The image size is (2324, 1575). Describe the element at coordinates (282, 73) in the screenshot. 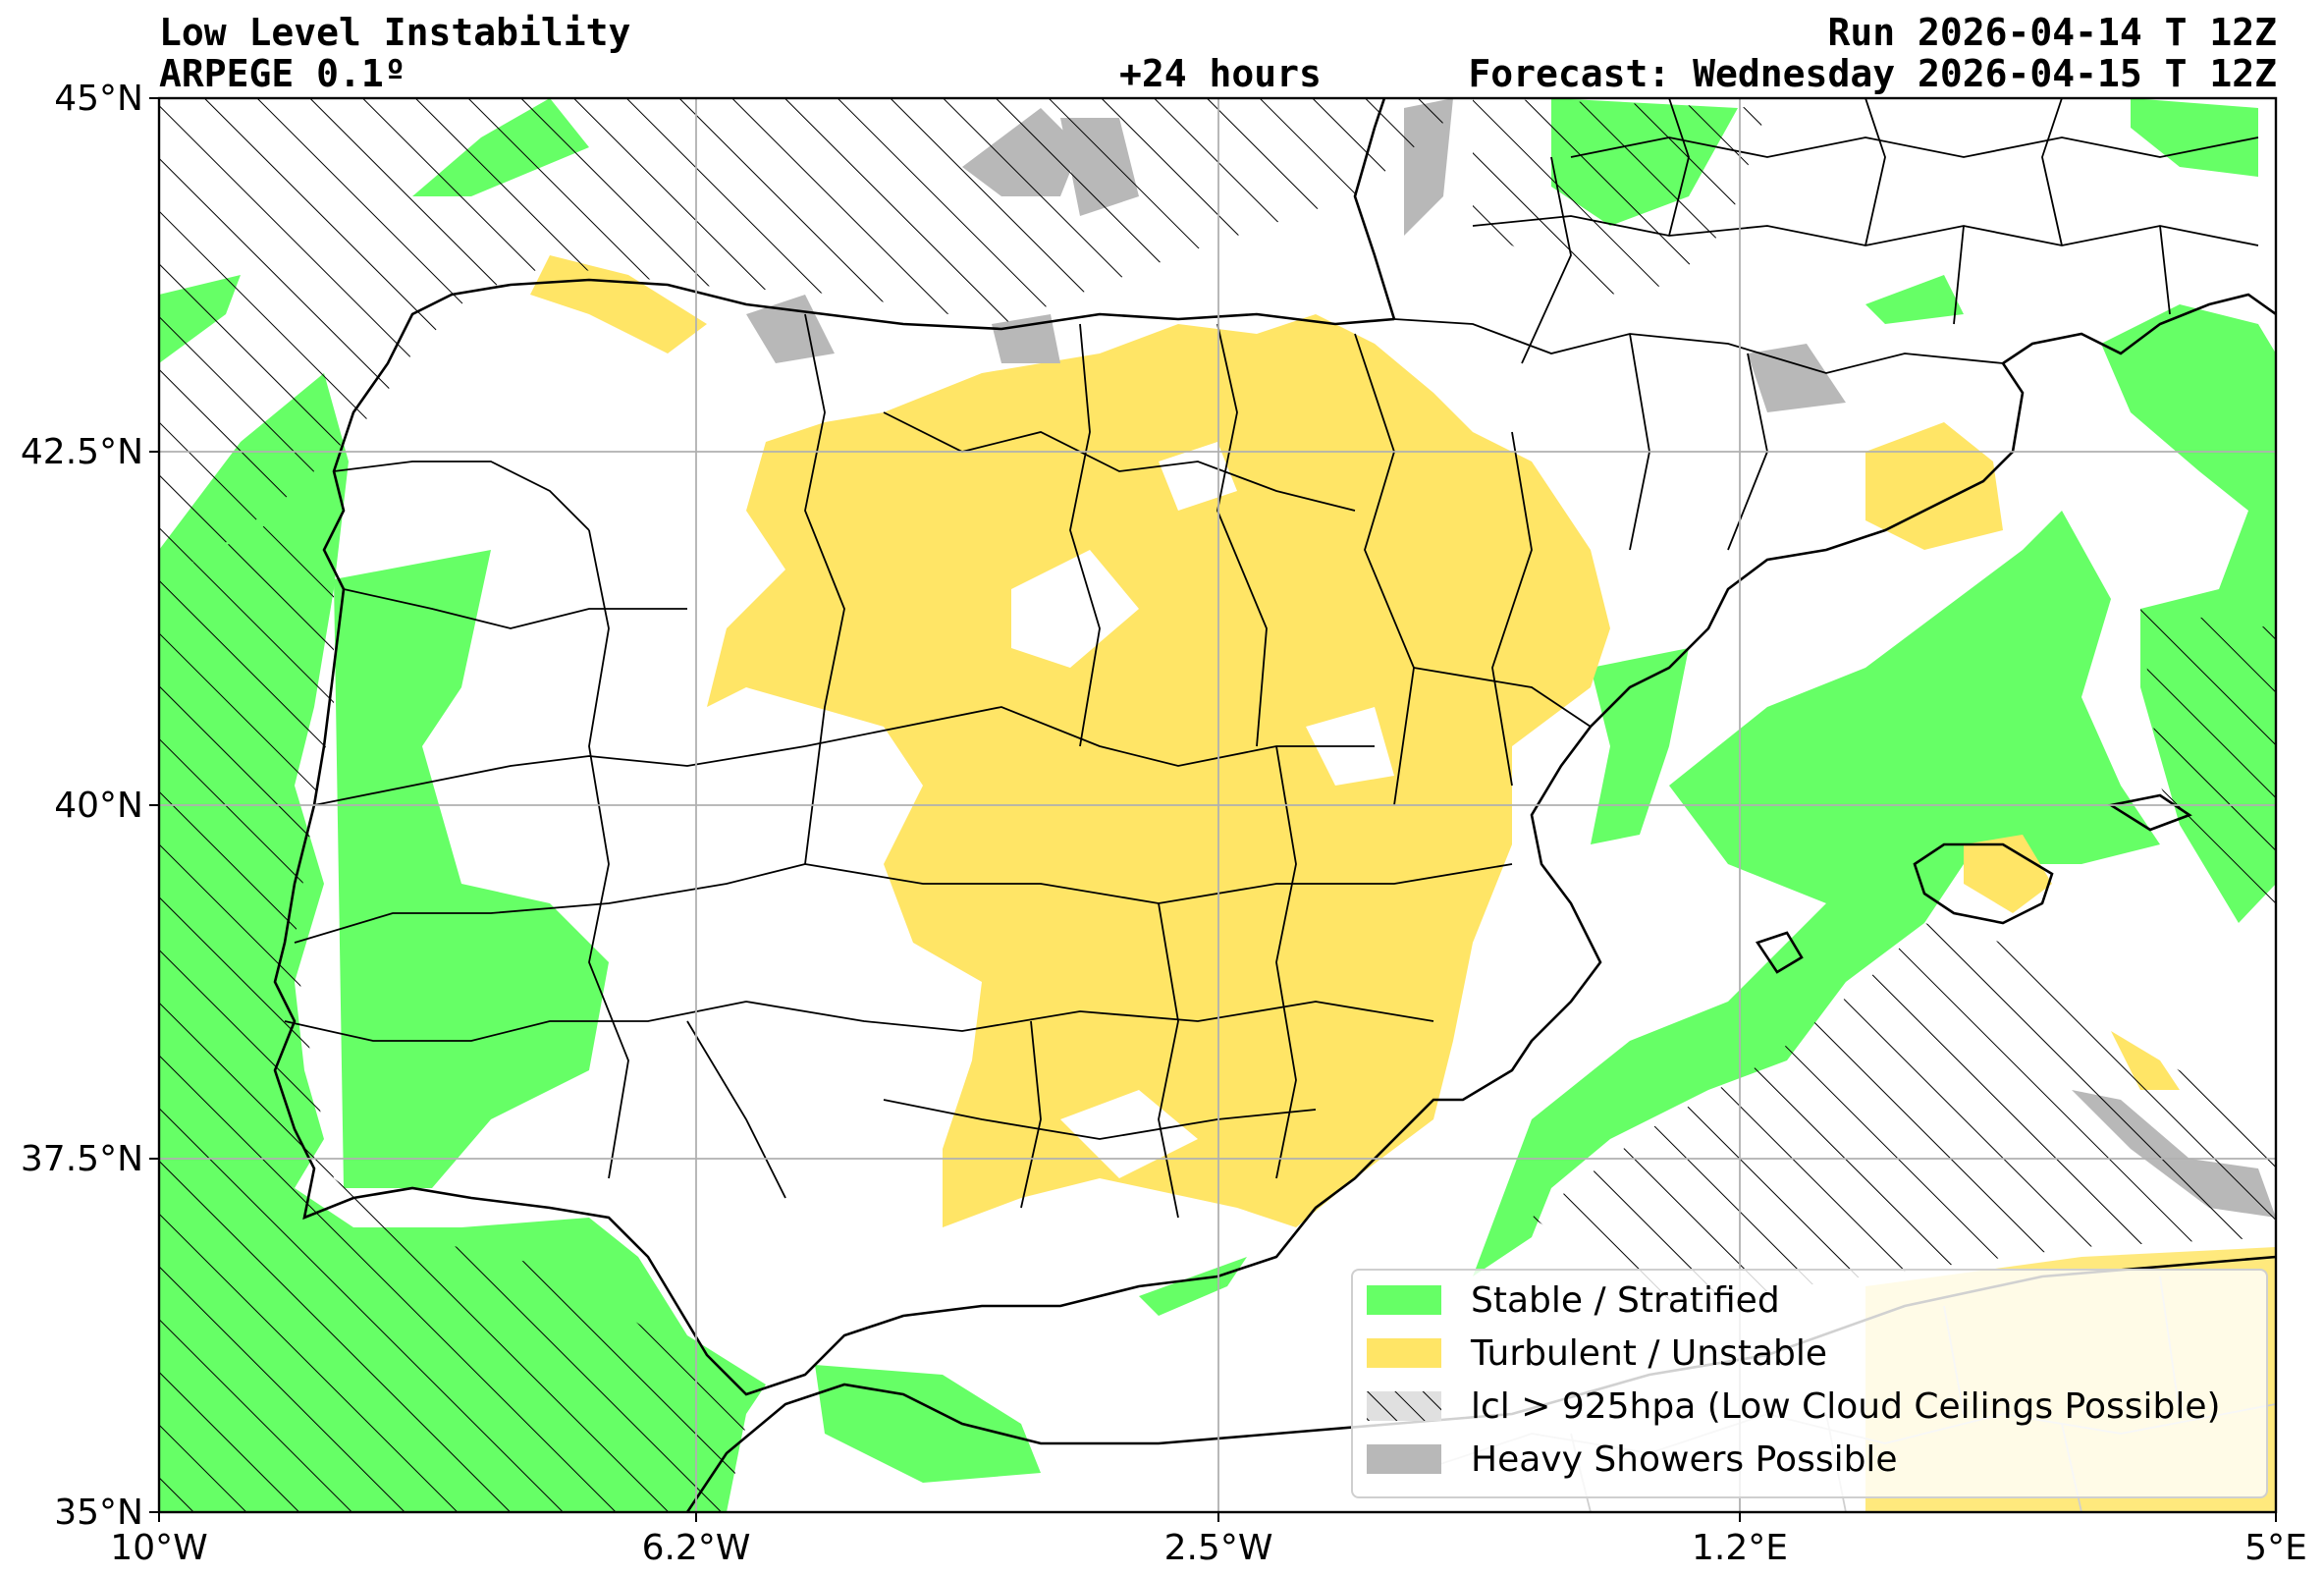

I see `model-label: ARPEGE 0.1º` at that location.